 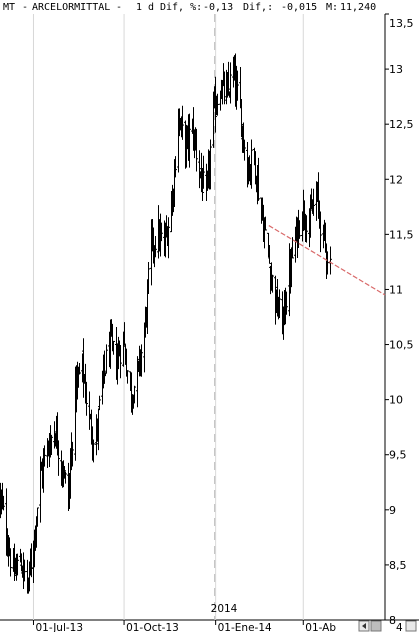 I want to click on x-tick-label: 01-Ab, so click(x=320, y=627).